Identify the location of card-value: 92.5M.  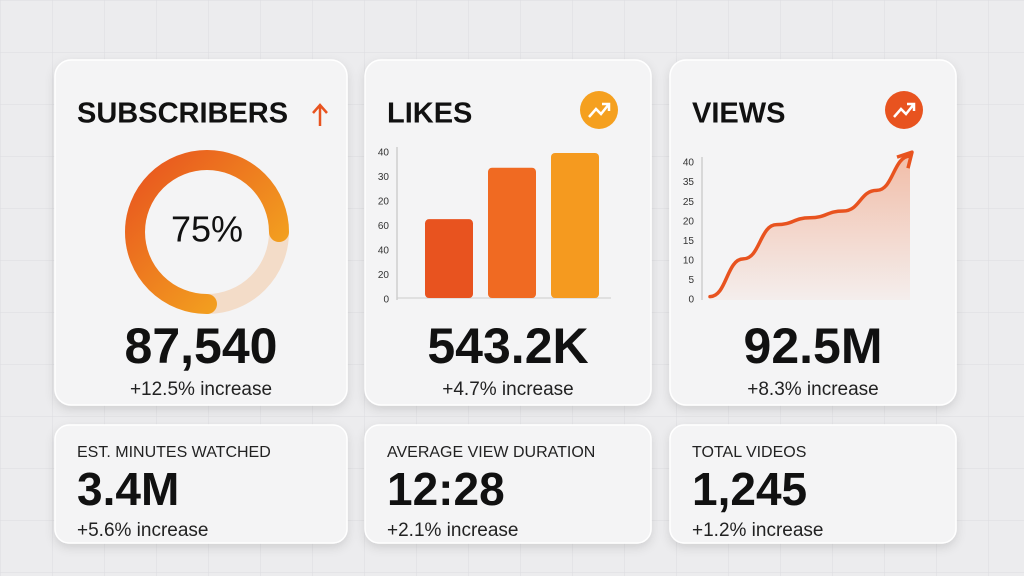
(813, 346).